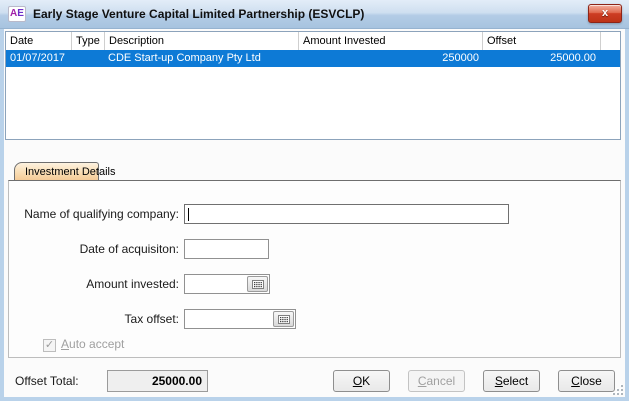  I want to click on tax-offset-input, so click(240, 319).